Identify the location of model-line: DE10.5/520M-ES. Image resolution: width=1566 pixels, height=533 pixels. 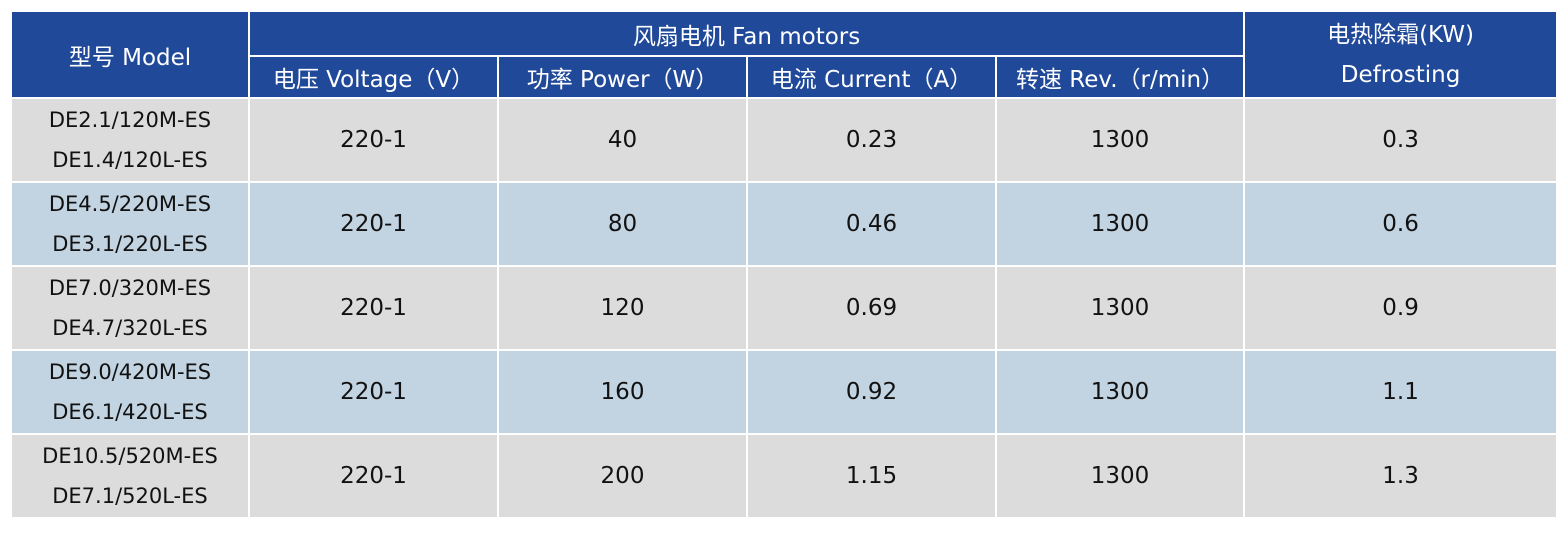
(130, 456).